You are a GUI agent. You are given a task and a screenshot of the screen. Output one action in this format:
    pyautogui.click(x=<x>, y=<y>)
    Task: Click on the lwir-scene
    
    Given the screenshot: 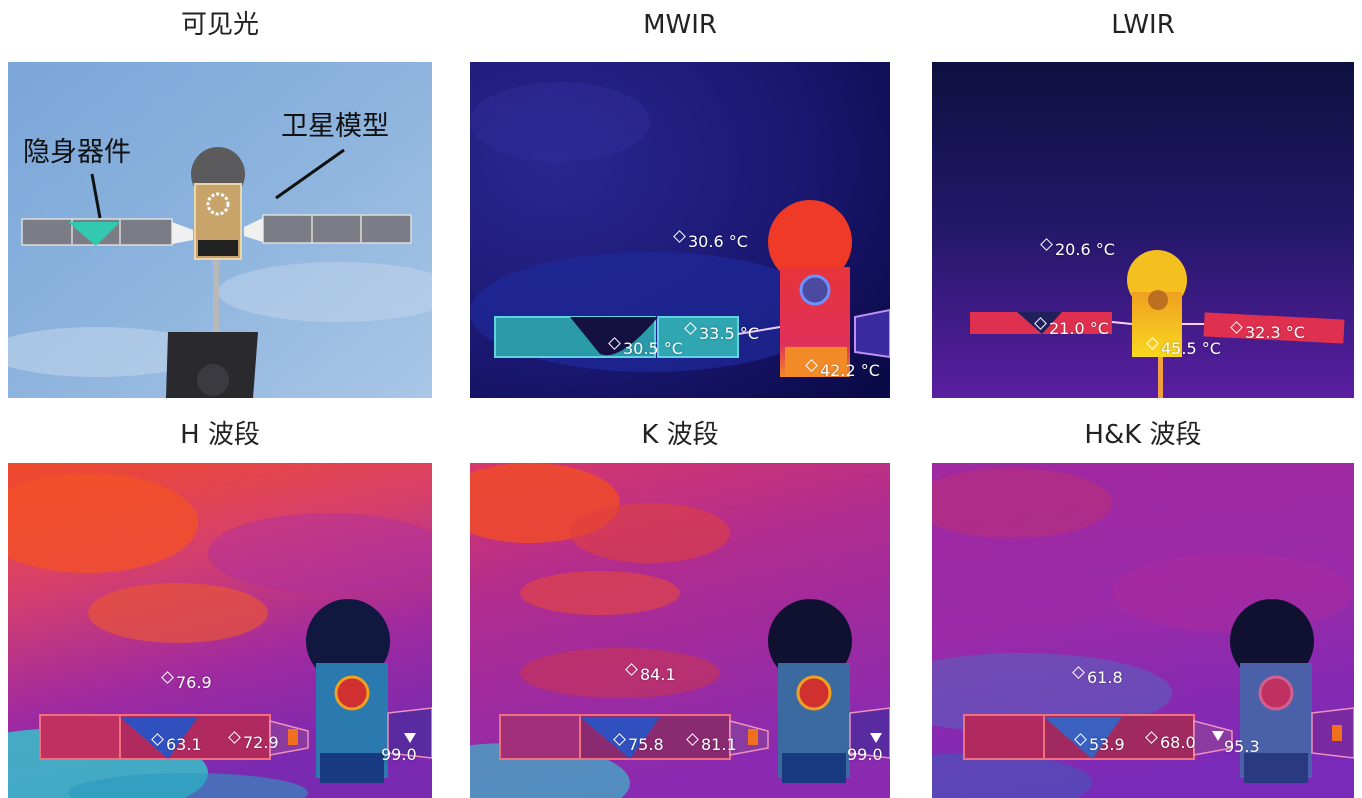 What is the action you would take?
    pyautogui.click(x=1143, y=230)
    